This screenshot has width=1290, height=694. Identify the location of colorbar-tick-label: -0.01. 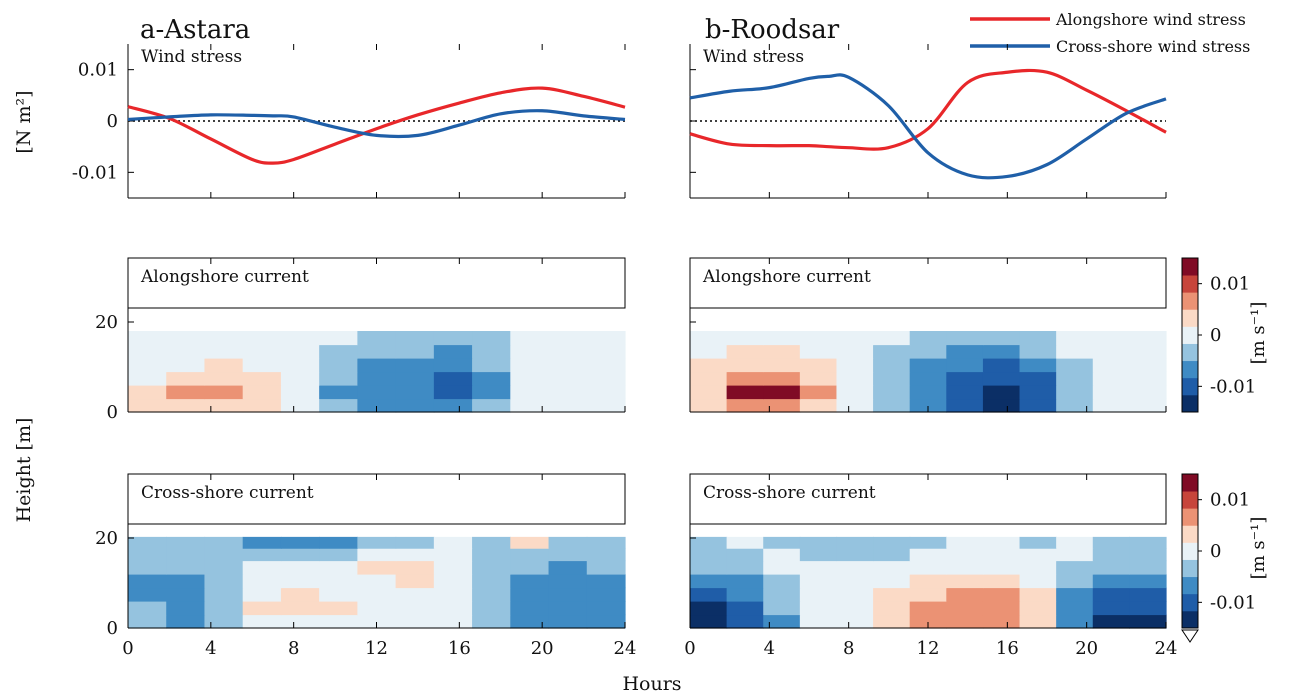
(1233, 602).